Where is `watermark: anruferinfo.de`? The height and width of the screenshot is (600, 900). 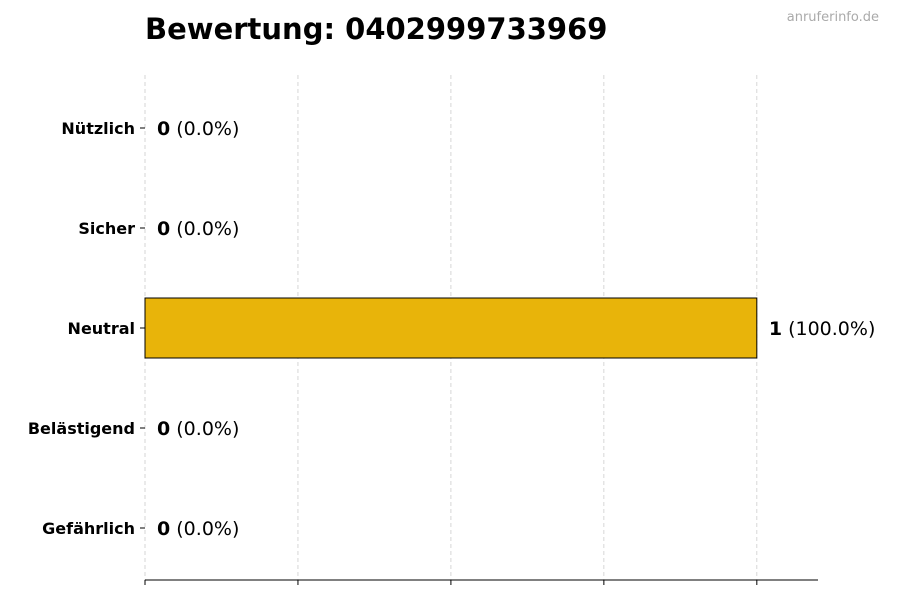 watermark: anruferinfo.de is located at coordinates (832, 17).